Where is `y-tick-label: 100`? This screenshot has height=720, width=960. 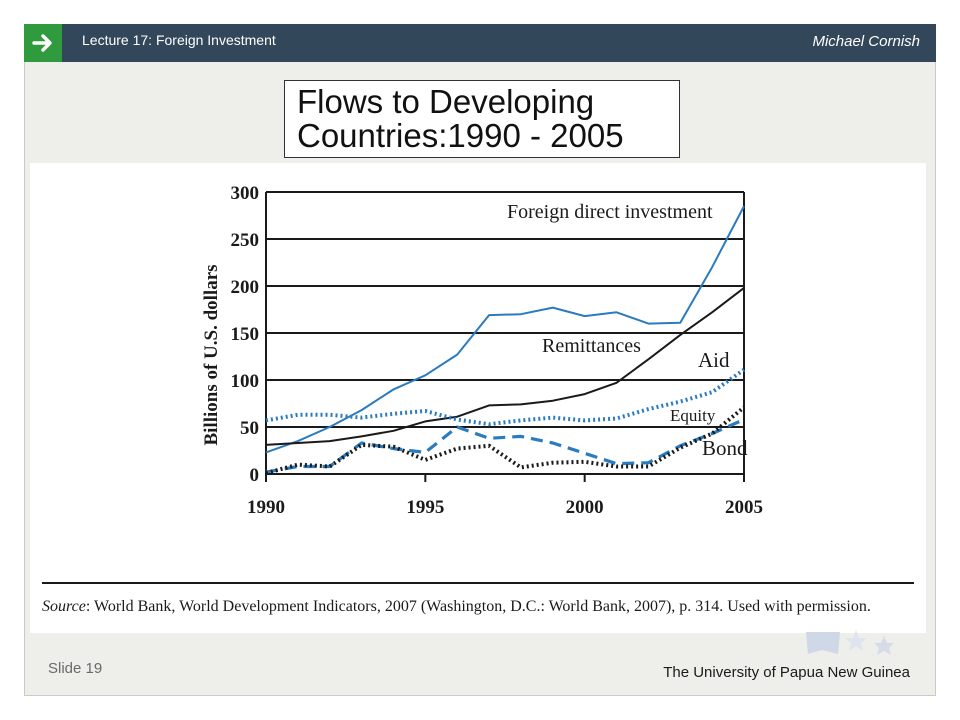 y-tick-label: 100 is located at coordinates (245, 381).